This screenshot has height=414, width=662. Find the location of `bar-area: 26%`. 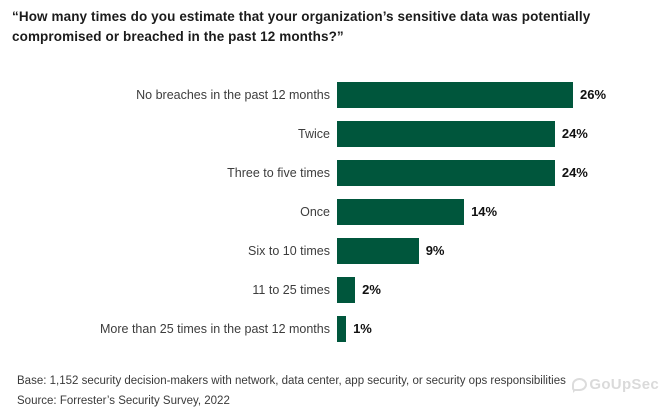

bar-area: 26% is located at coordinates (499, 94).